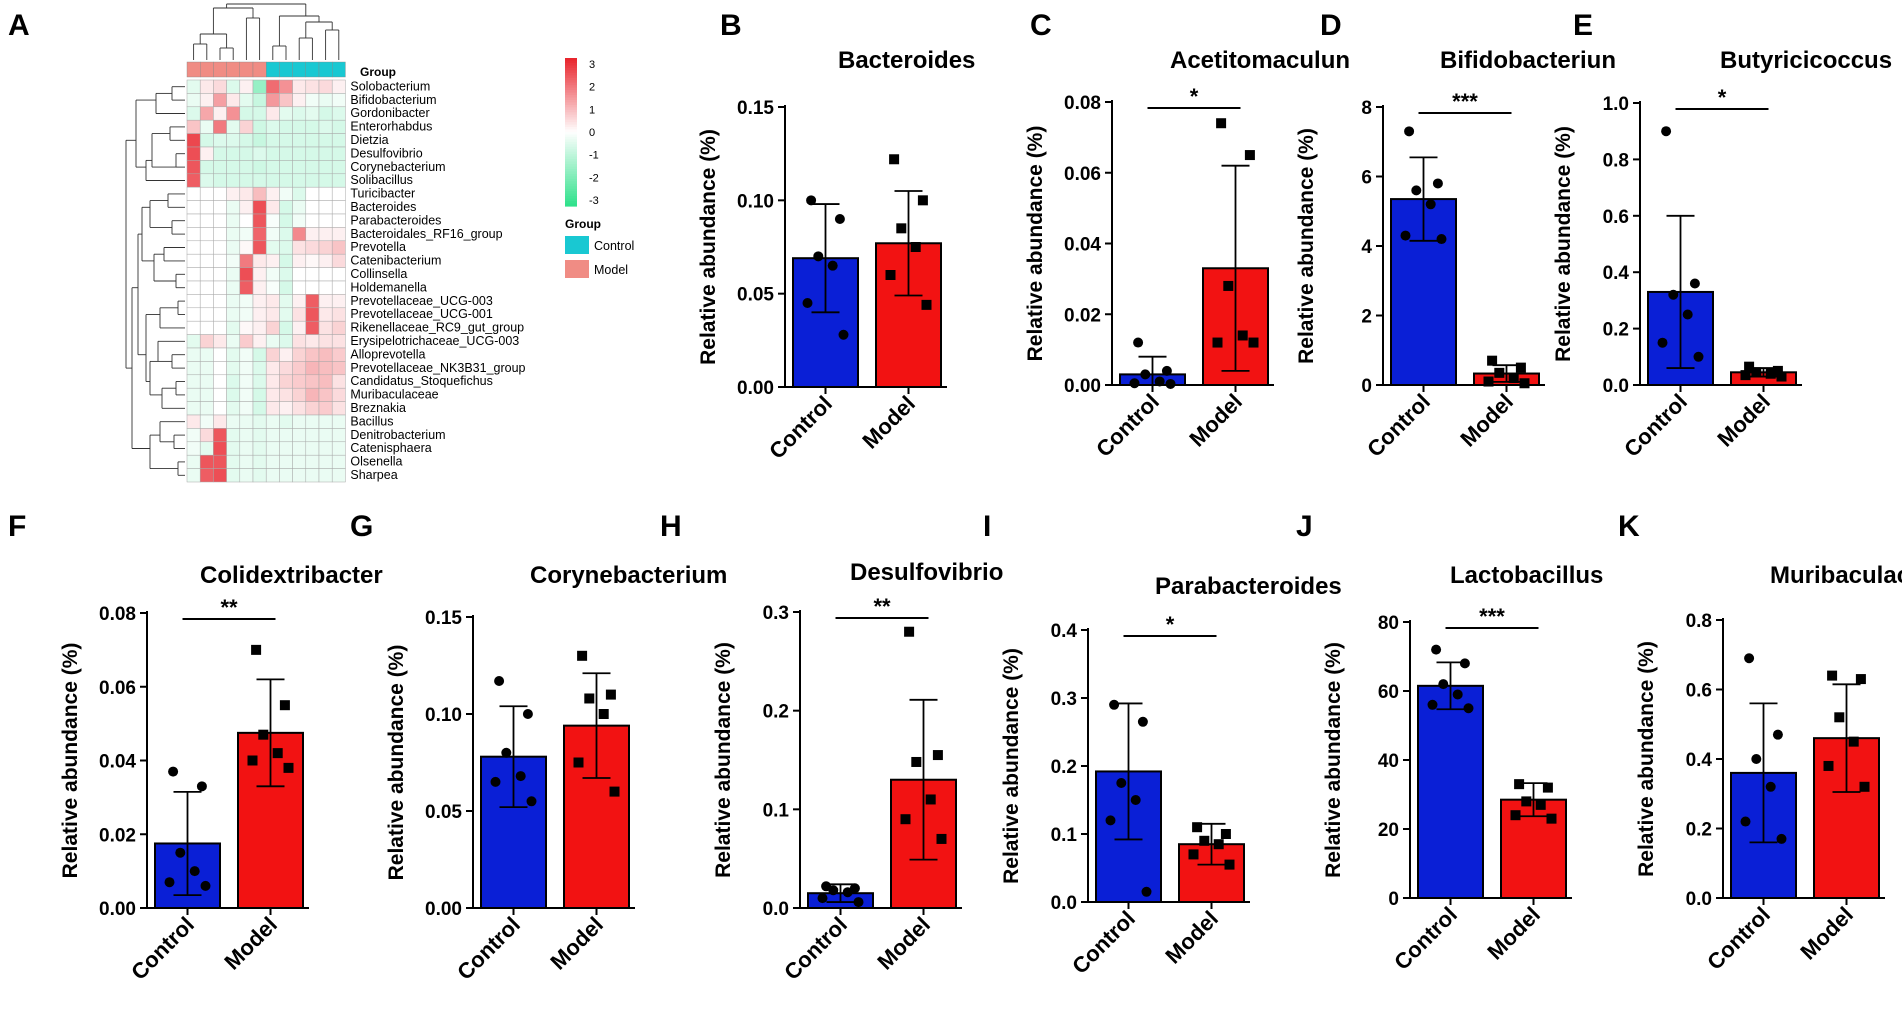 This screenshot has width=1902, height=1014. I want to click on group-annotation-cell, so click(220, 69).